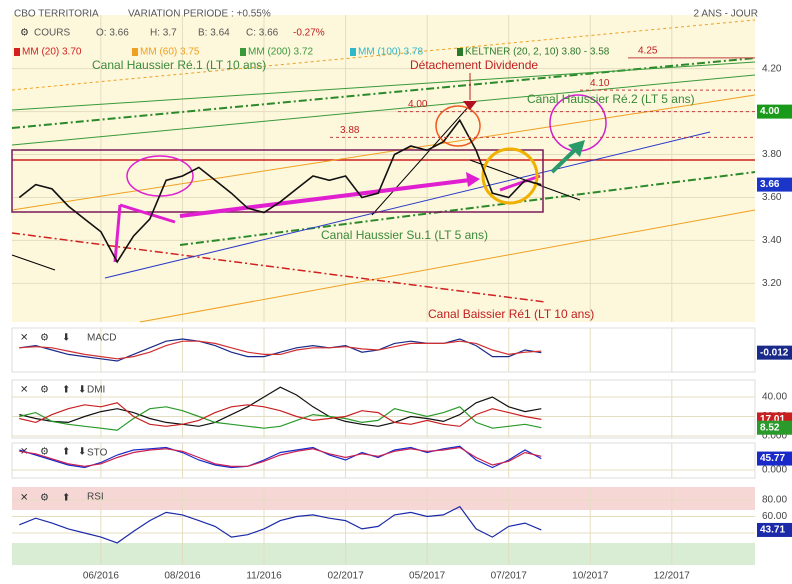 This screenshot has height=584, width=792. I want to click on y-tick-label: 80.00, so click(774, 500).